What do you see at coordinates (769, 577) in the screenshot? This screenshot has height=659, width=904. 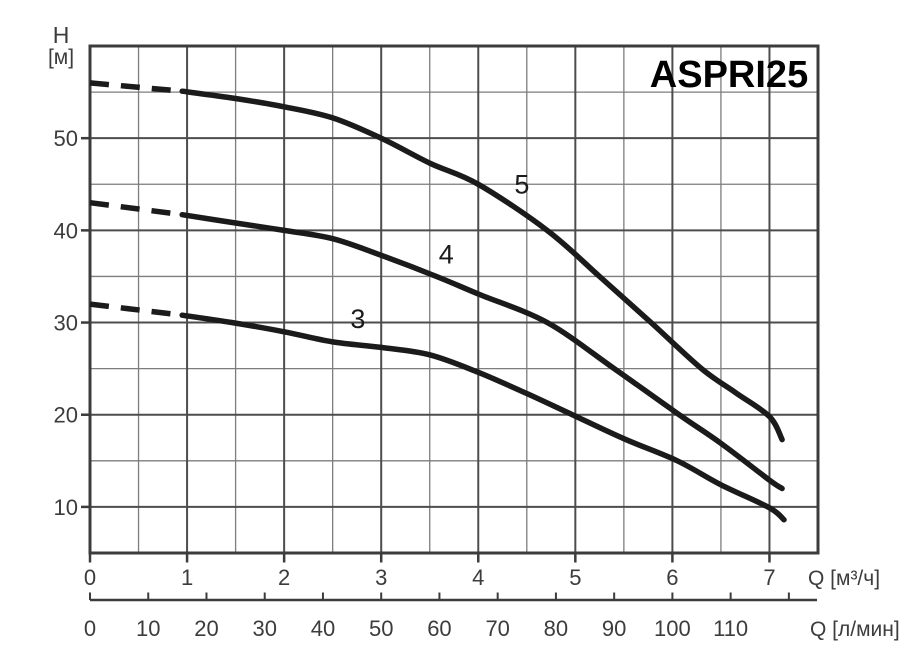 I see `x-axis-tick-label: 7` at bounding box center [769, 577].